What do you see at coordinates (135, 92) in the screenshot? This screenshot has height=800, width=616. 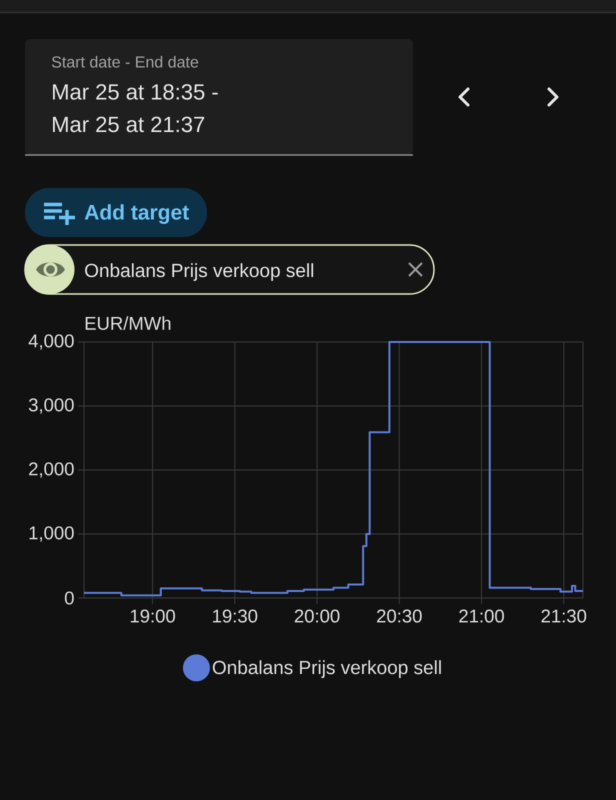 I see `text: Mar 25 at 18:35 -` at bounding box center [135, 92].